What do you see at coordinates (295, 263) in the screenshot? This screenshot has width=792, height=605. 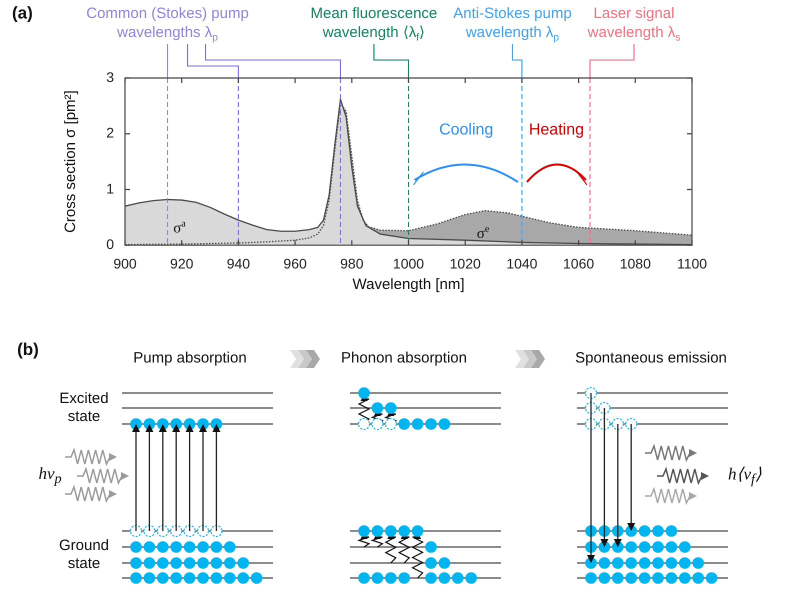 I see `x-tick-label: 960` at bounding box center [295, 263].